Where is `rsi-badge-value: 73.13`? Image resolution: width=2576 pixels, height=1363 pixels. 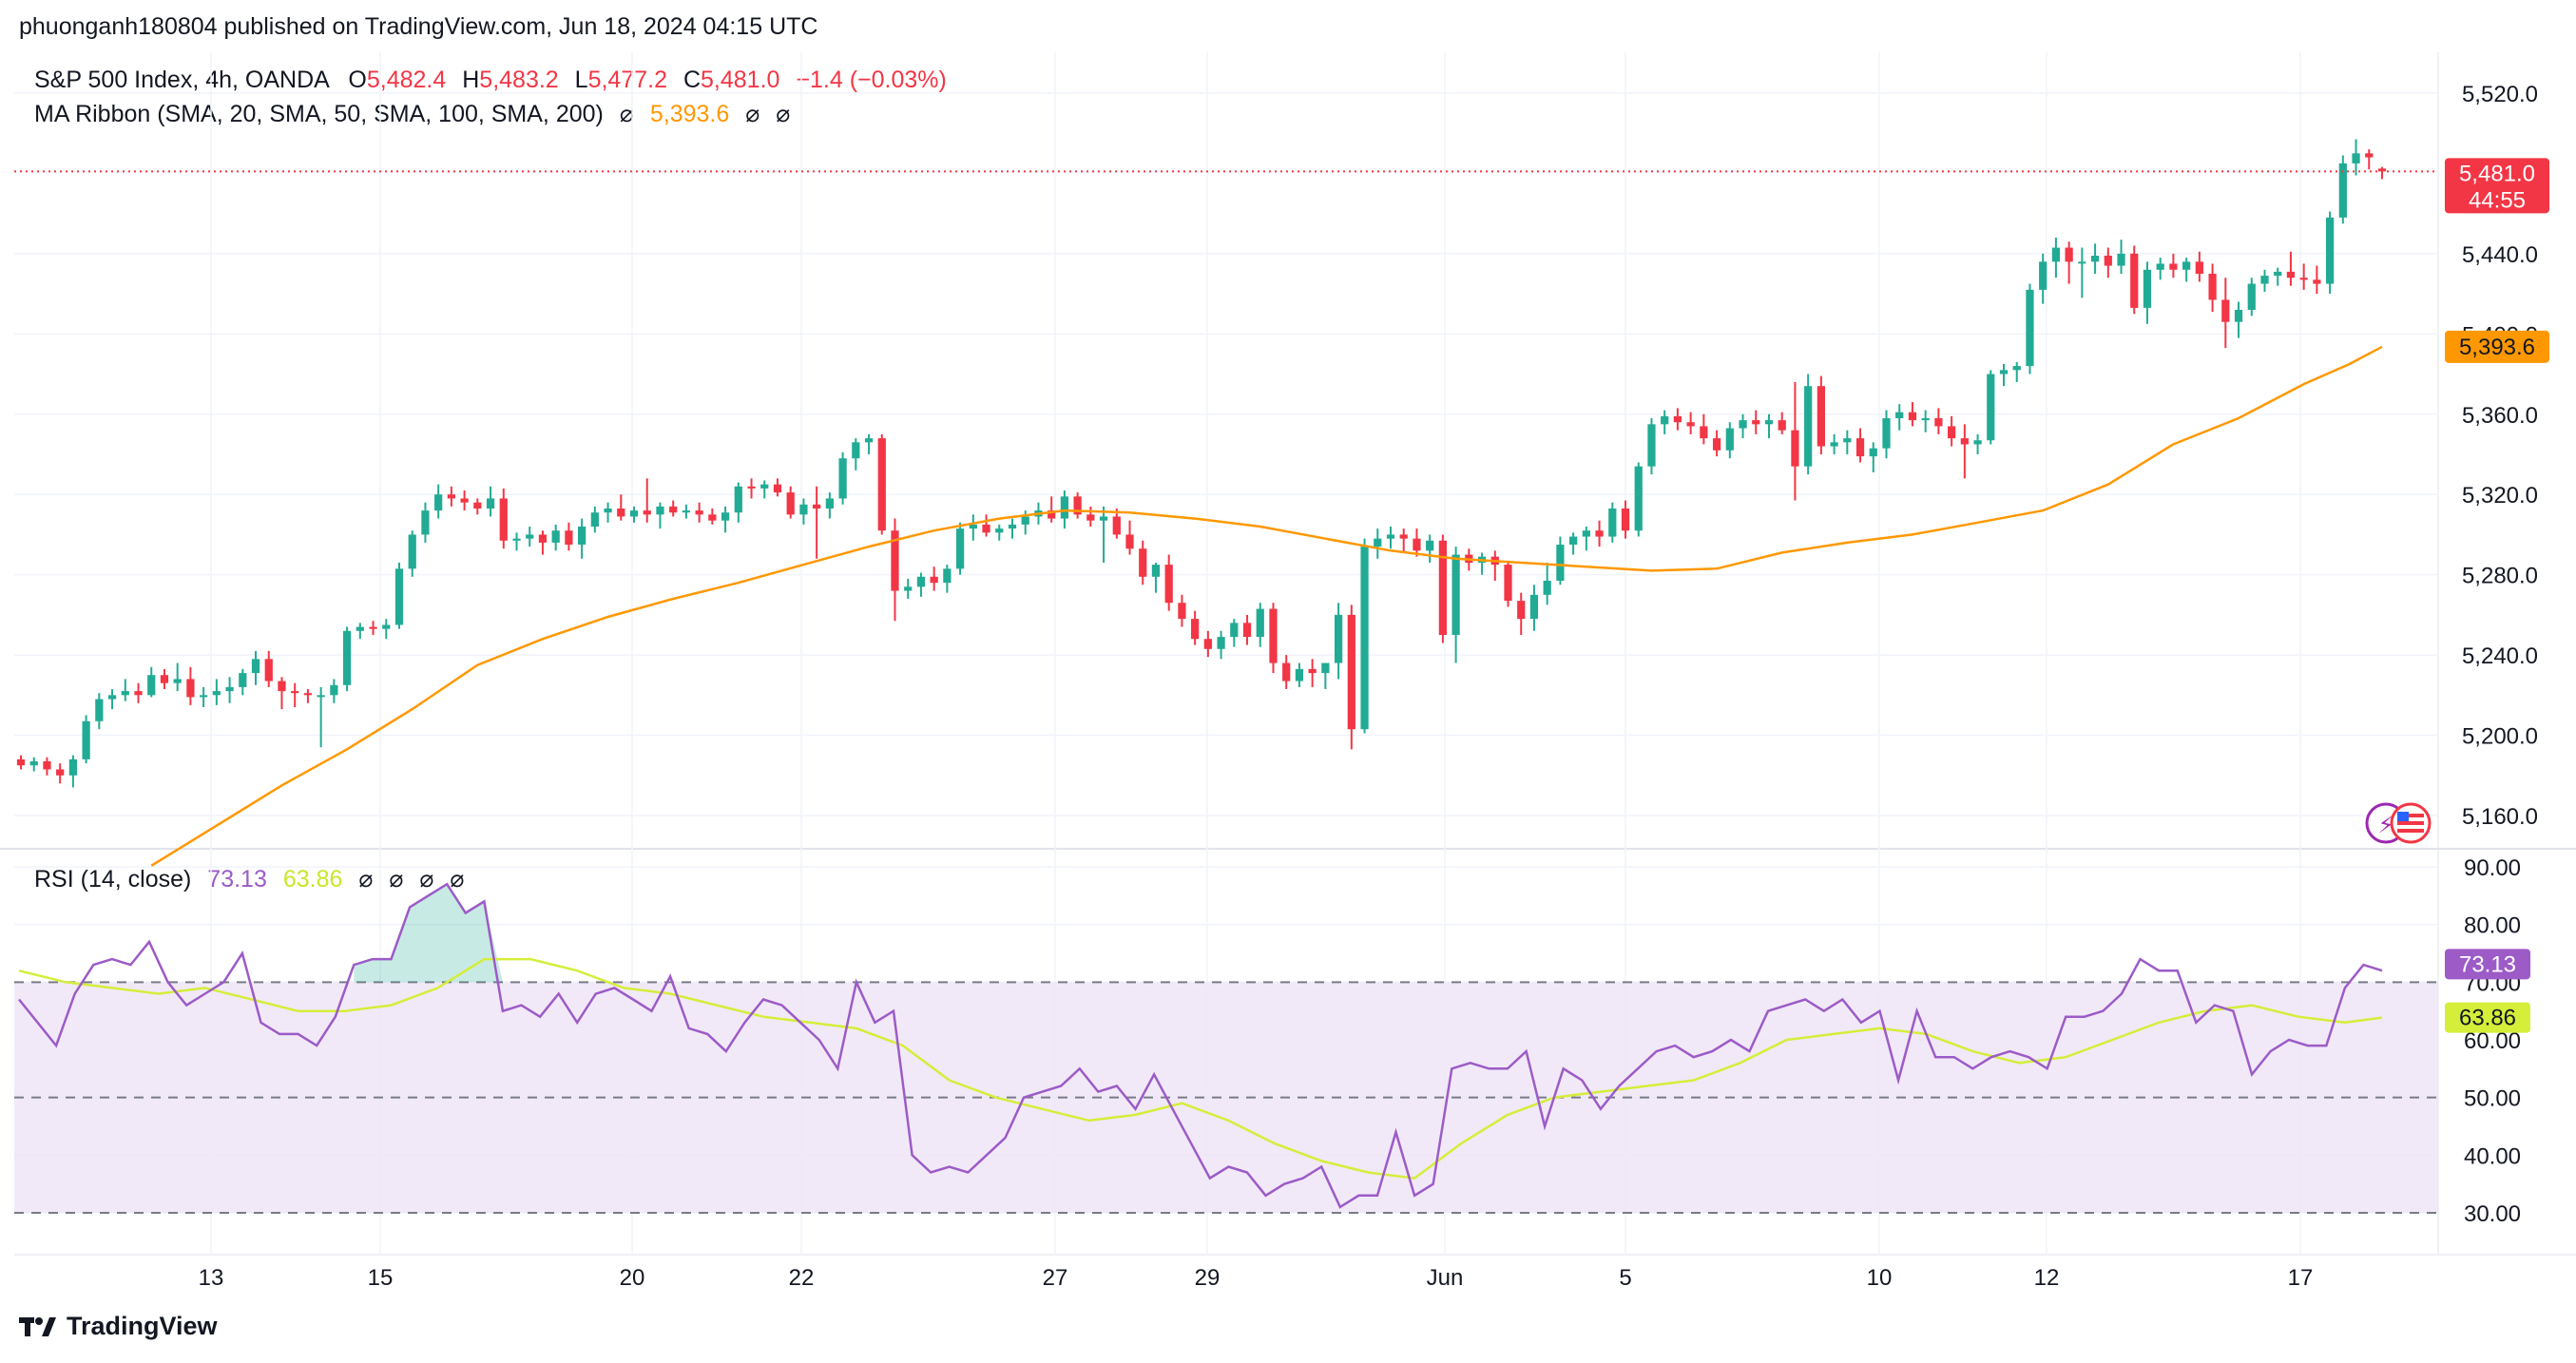
rsi-badge-value: 73.13 is located at coordinates (2488, 964).